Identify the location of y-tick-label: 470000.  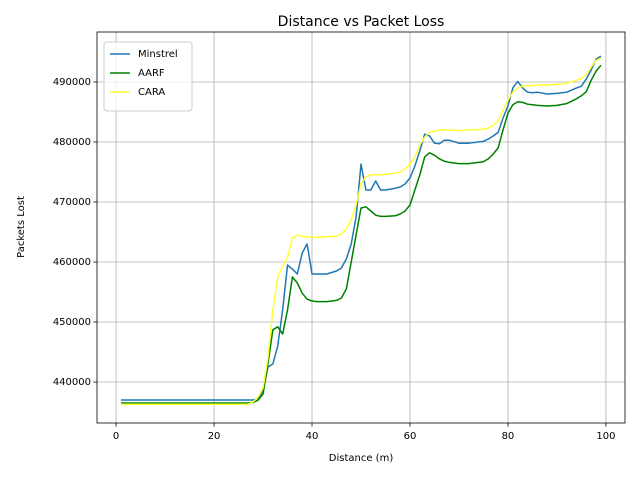
(72, 202).